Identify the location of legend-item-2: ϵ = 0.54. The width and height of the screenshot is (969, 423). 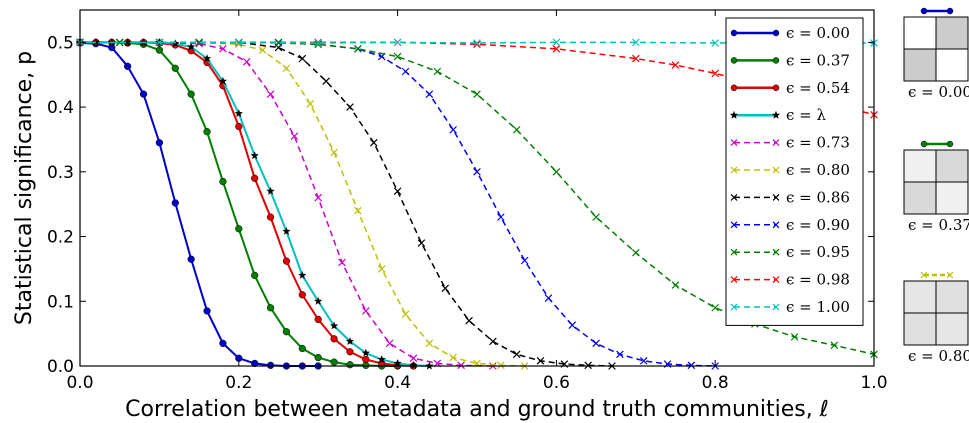
(790, 88).